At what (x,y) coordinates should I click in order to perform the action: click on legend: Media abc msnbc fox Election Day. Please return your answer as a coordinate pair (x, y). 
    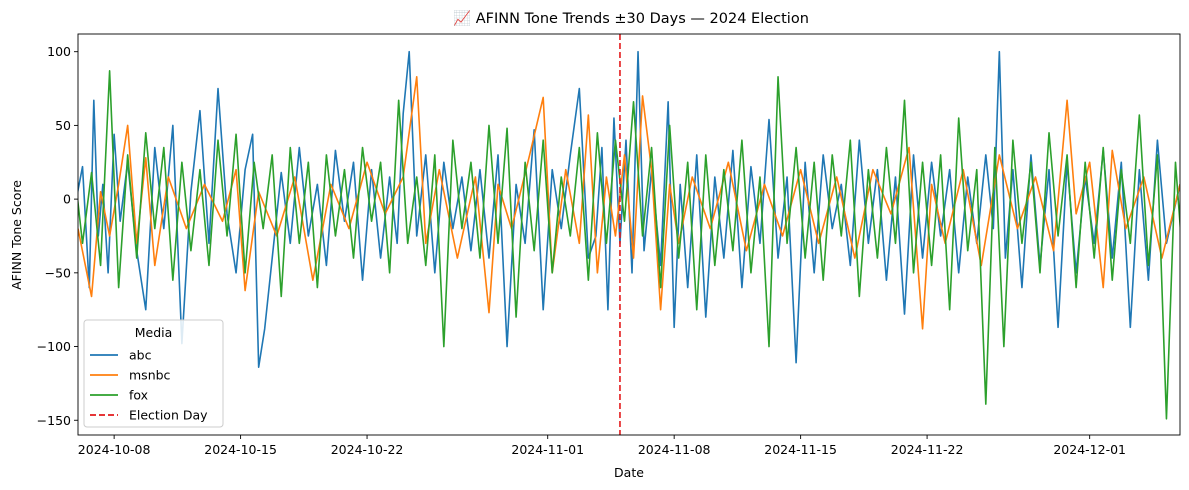
    Looking at the image, I should click on (153, 373).